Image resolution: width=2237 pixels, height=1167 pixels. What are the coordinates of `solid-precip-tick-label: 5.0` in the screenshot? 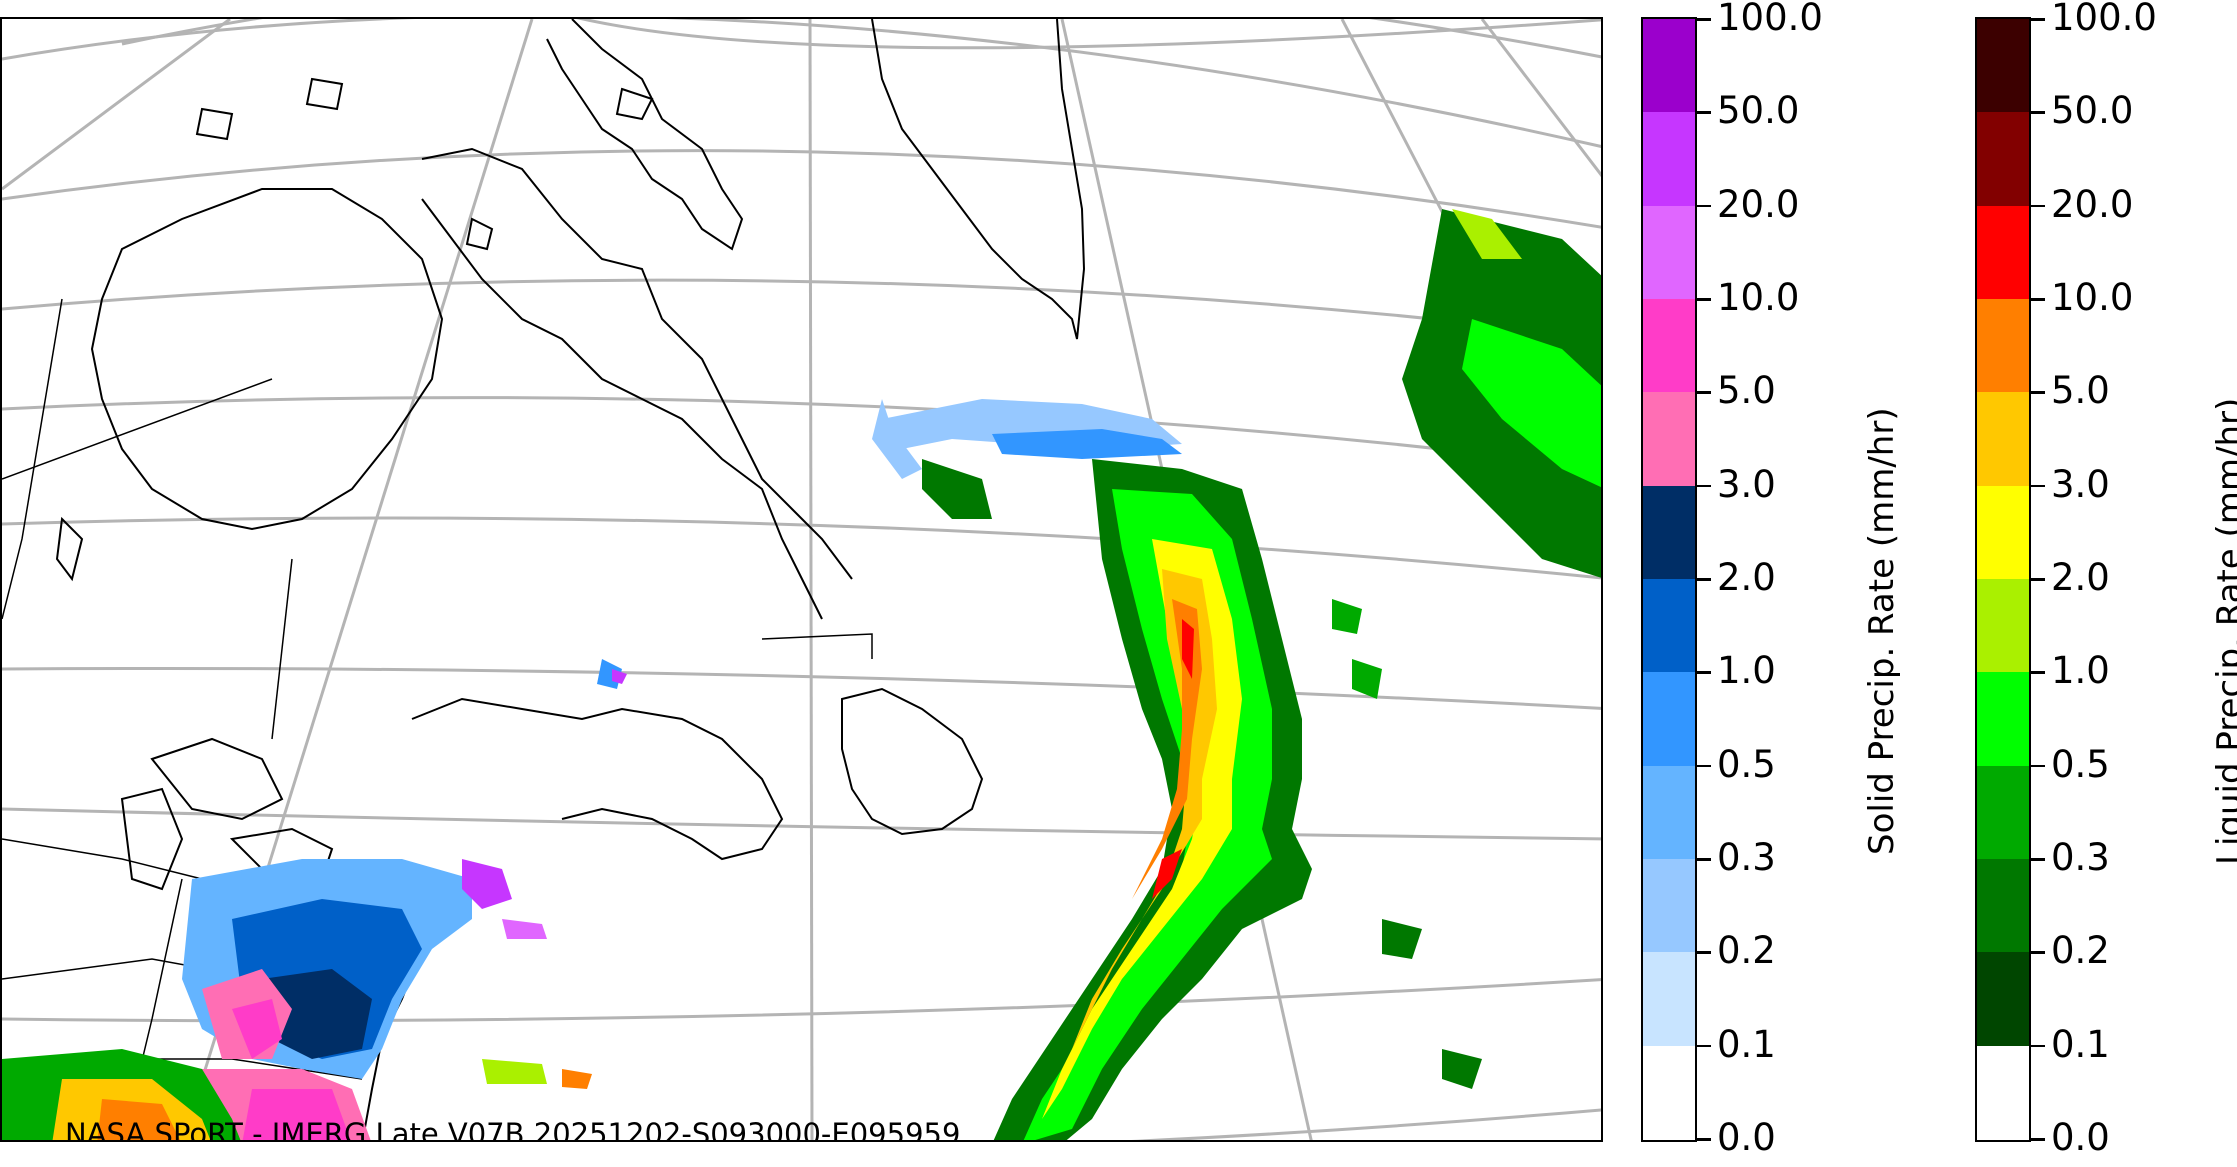 It's located at (1746, 391).